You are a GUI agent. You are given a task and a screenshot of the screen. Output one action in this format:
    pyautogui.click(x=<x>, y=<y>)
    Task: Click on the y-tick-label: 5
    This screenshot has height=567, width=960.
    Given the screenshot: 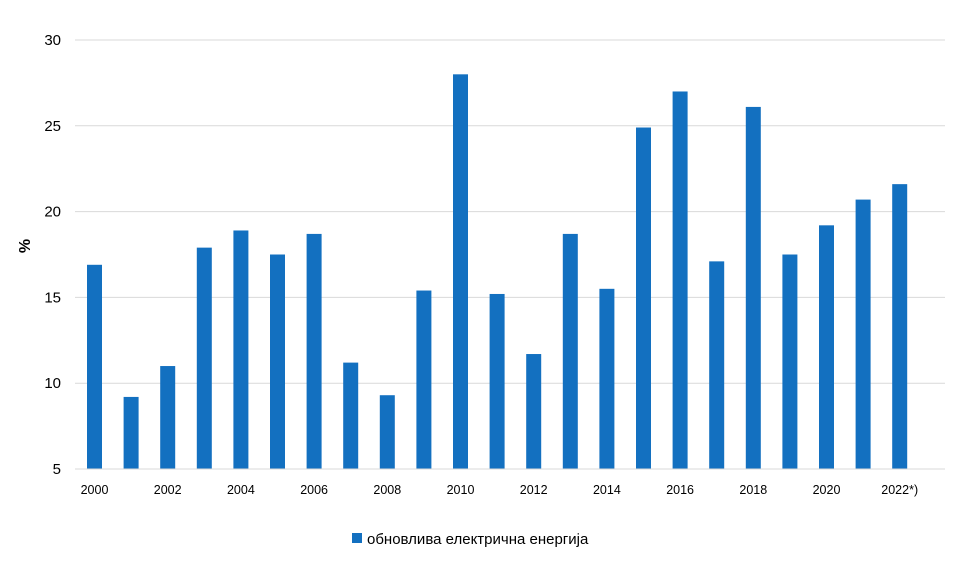 What is the action you would take?
    pyautogui.click(x=57, y=469)
    